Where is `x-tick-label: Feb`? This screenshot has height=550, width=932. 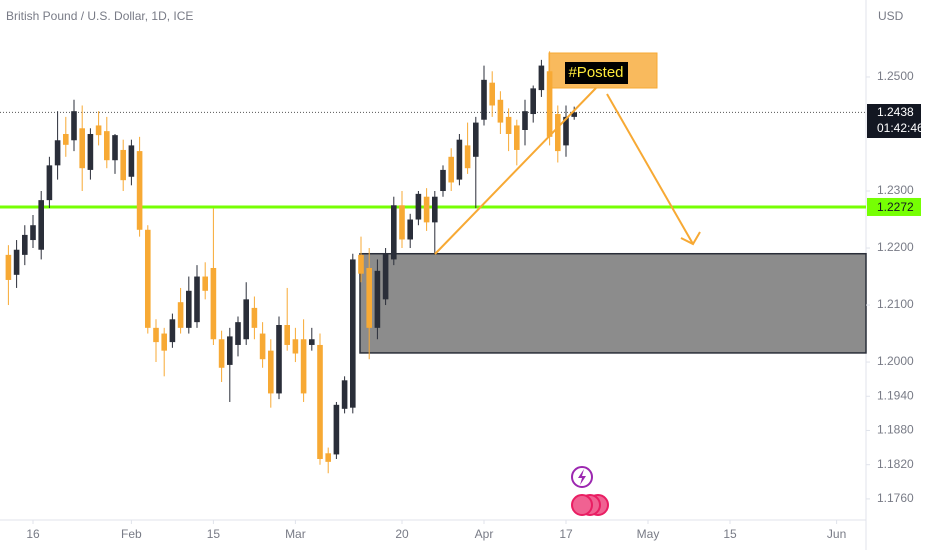 x-tick-label: Feb is located at coordinates (131, 534).